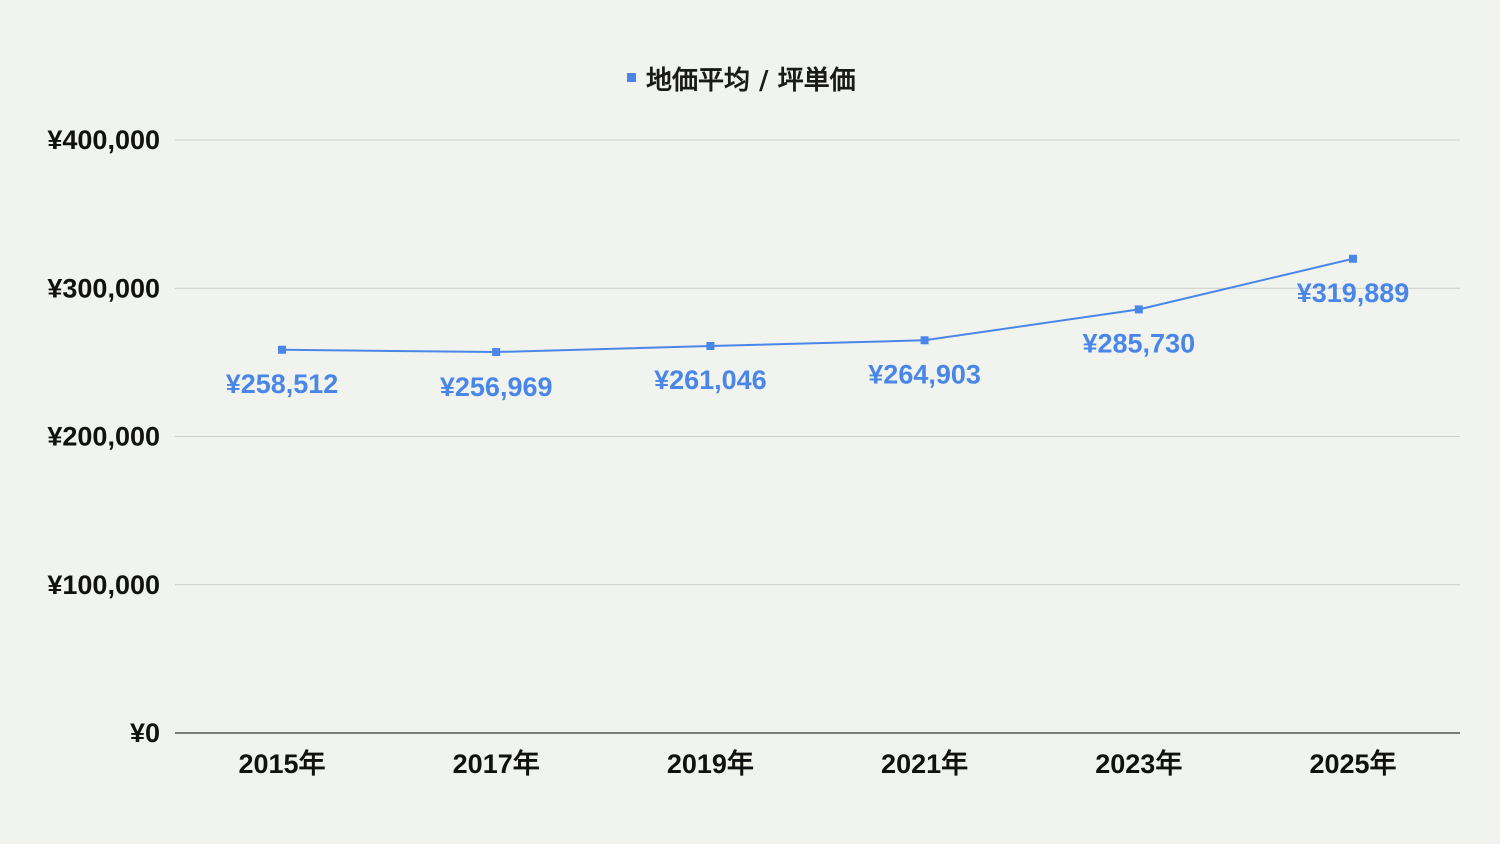 This screenshot has width=1500, height=844. What do you see at coordinates (1138, 763) in the screenshot?
I see `x-tick-label: 2023年` at bounding box center [1138, 763].